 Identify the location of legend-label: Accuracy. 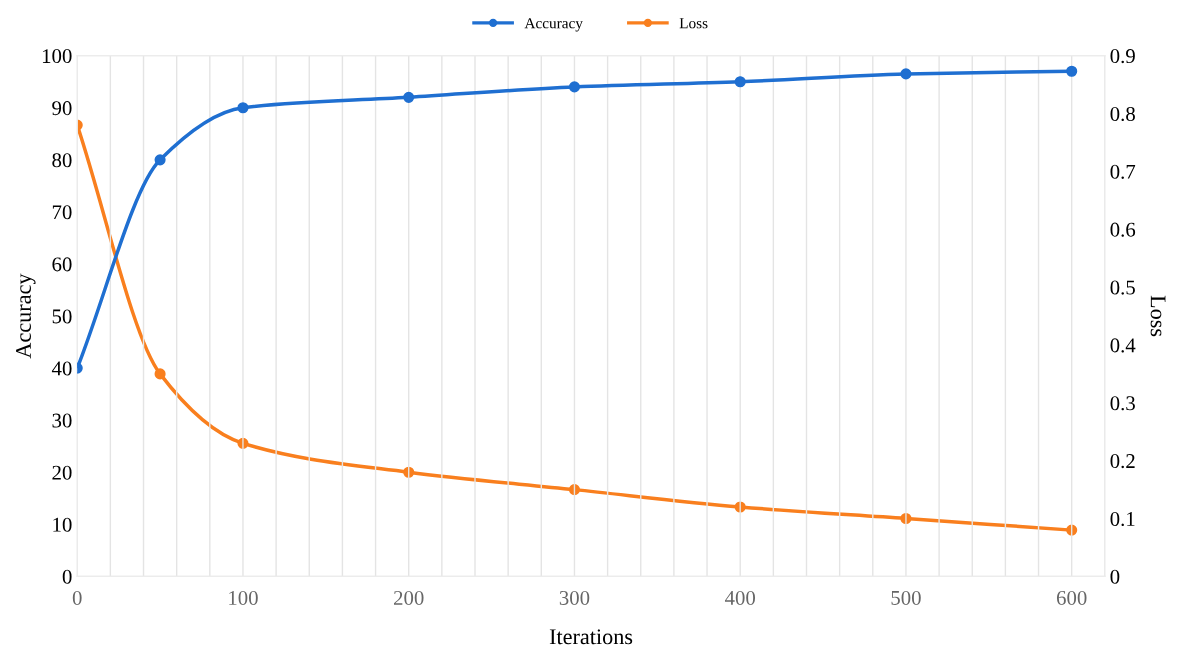
(553, 25).